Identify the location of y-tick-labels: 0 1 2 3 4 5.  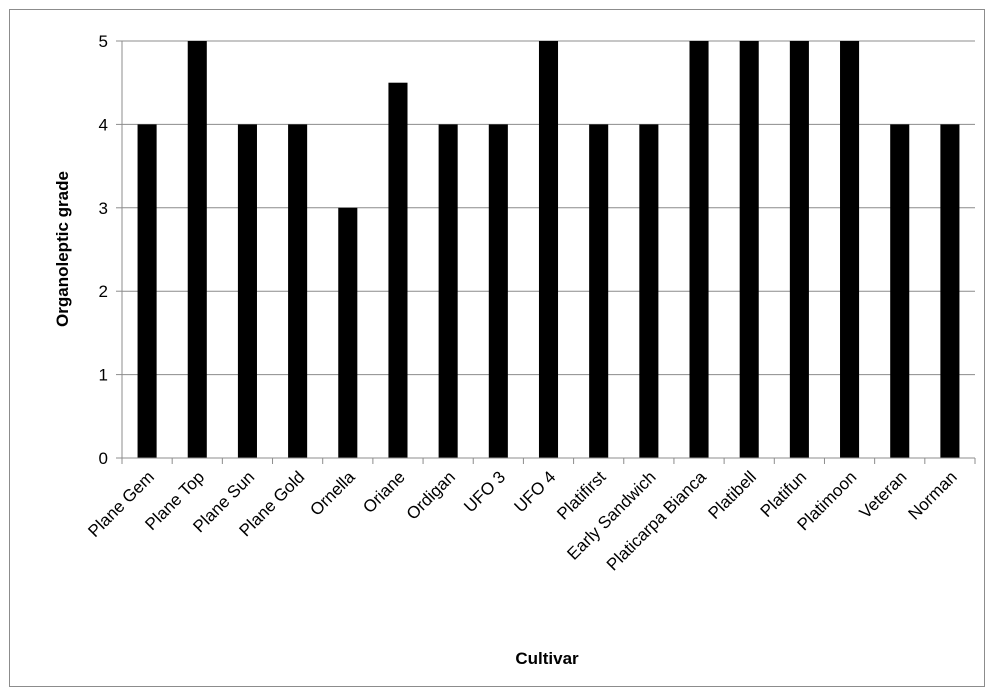
(103, 250).